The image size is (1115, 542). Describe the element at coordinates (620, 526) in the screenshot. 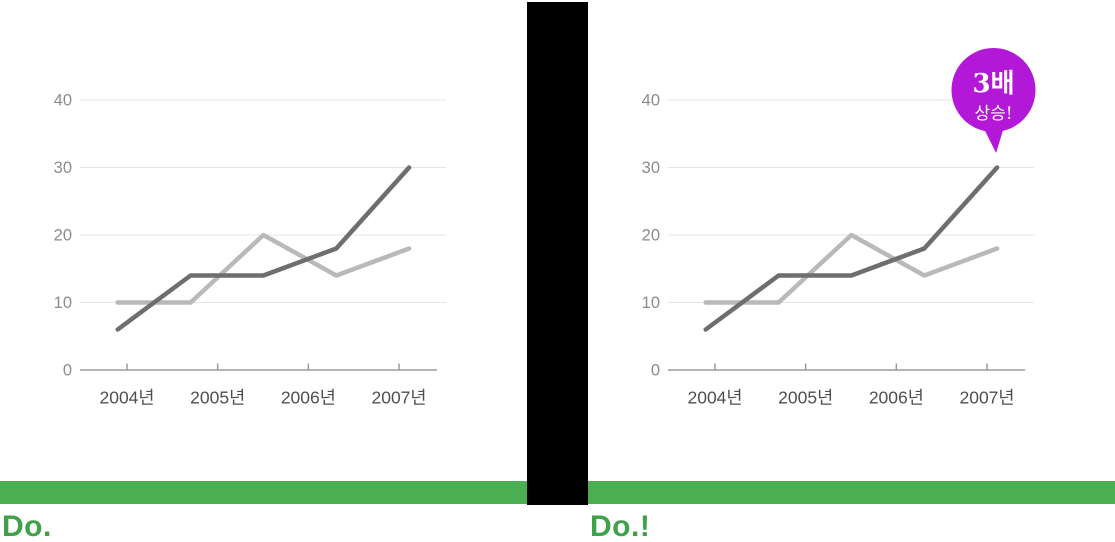

I see `caption-after: Do.!` at that location.